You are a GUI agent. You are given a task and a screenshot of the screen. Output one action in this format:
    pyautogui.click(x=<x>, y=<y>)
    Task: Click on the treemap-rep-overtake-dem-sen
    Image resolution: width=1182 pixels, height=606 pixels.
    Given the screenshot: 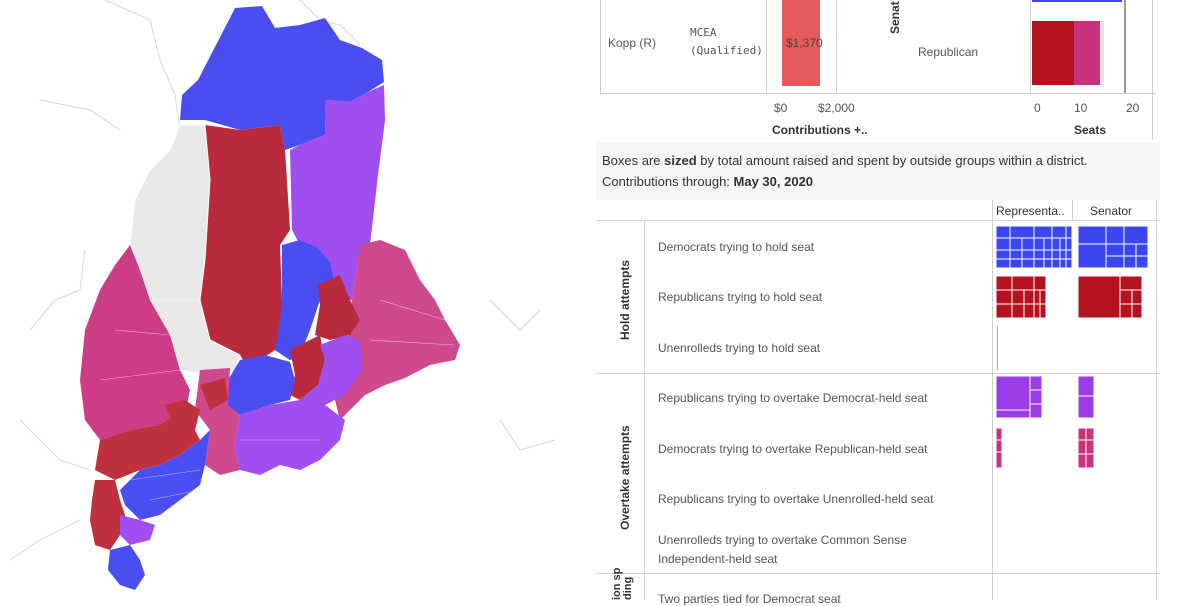 What is the action you would take?
    pyautogui.click(x=1086, y=397)
    